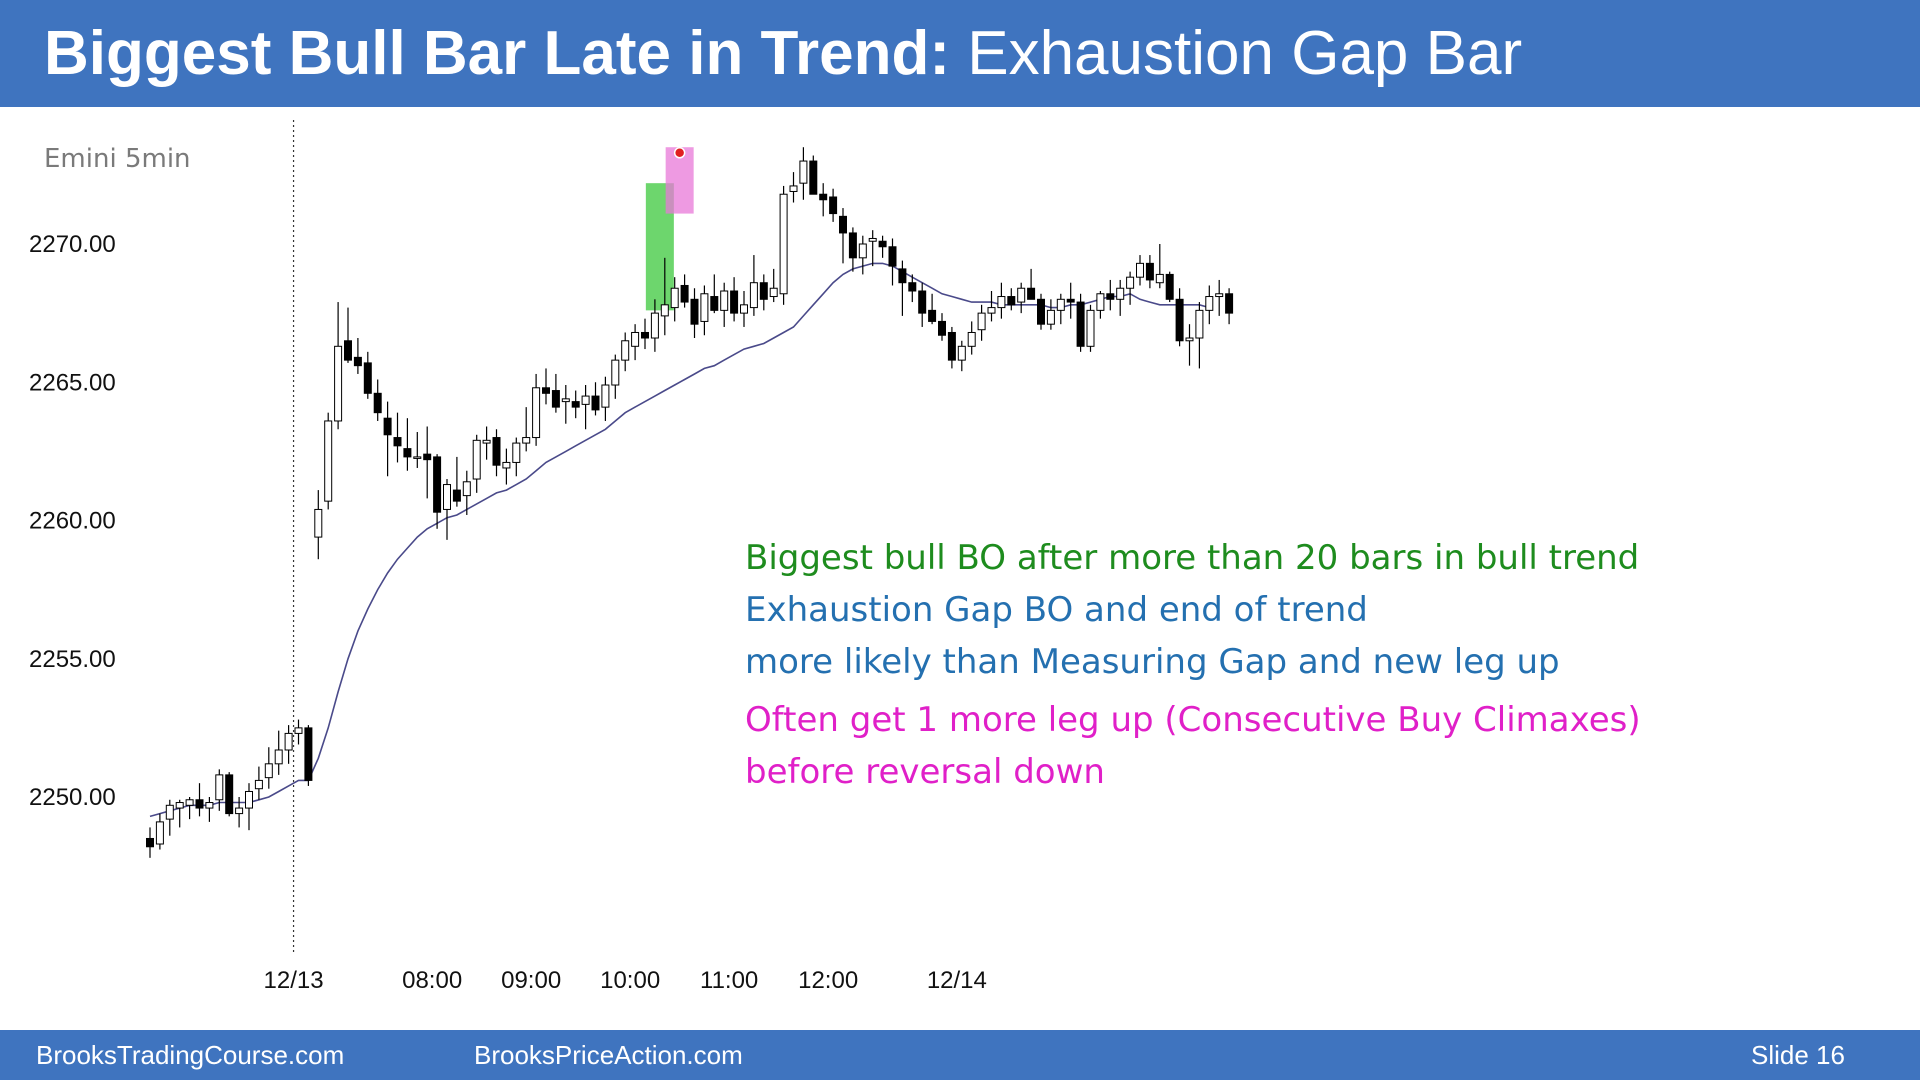  I want to click on x-tick-label: 12/14, so click(957, 980).